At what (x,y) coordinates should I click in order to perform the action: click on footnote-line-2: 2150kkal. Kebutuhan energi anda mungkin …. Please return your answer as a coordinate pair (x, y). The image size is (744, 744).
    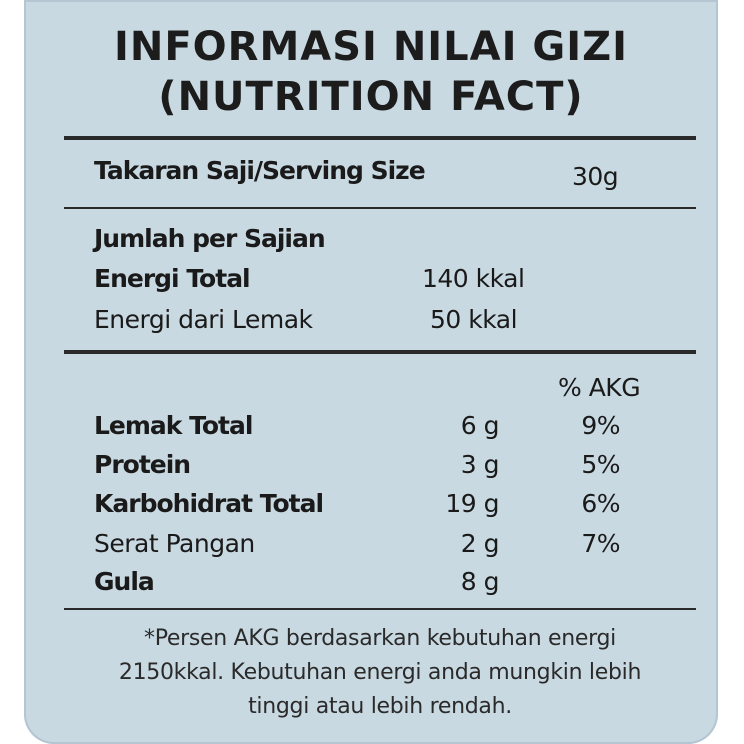
    Looking at the image, I should click on (380, 672).